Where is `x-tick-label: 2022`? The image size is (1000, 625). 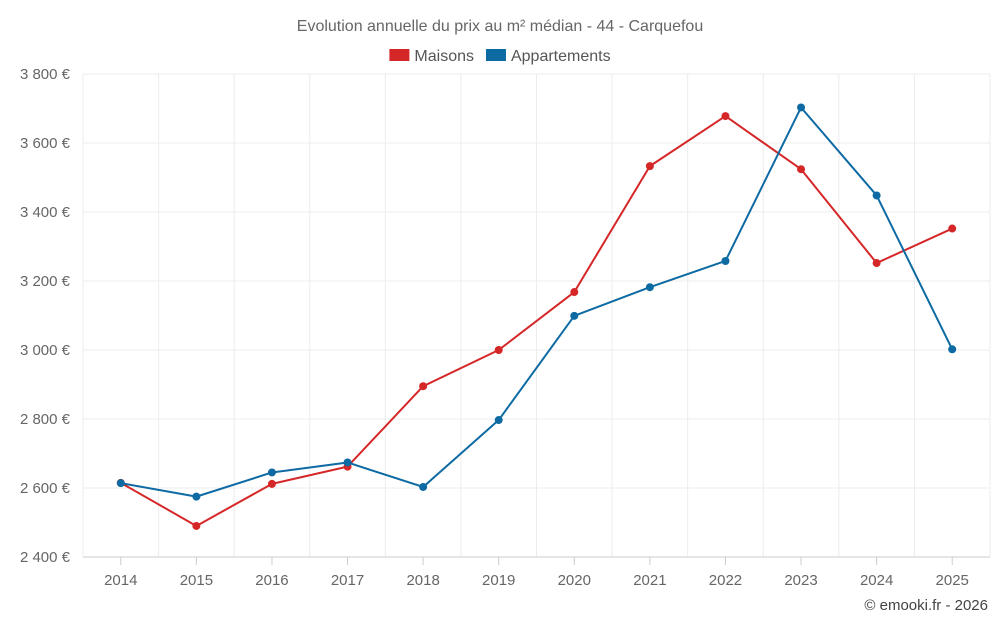
x-tick-label: 2022 is located at coordinates (725, 580).